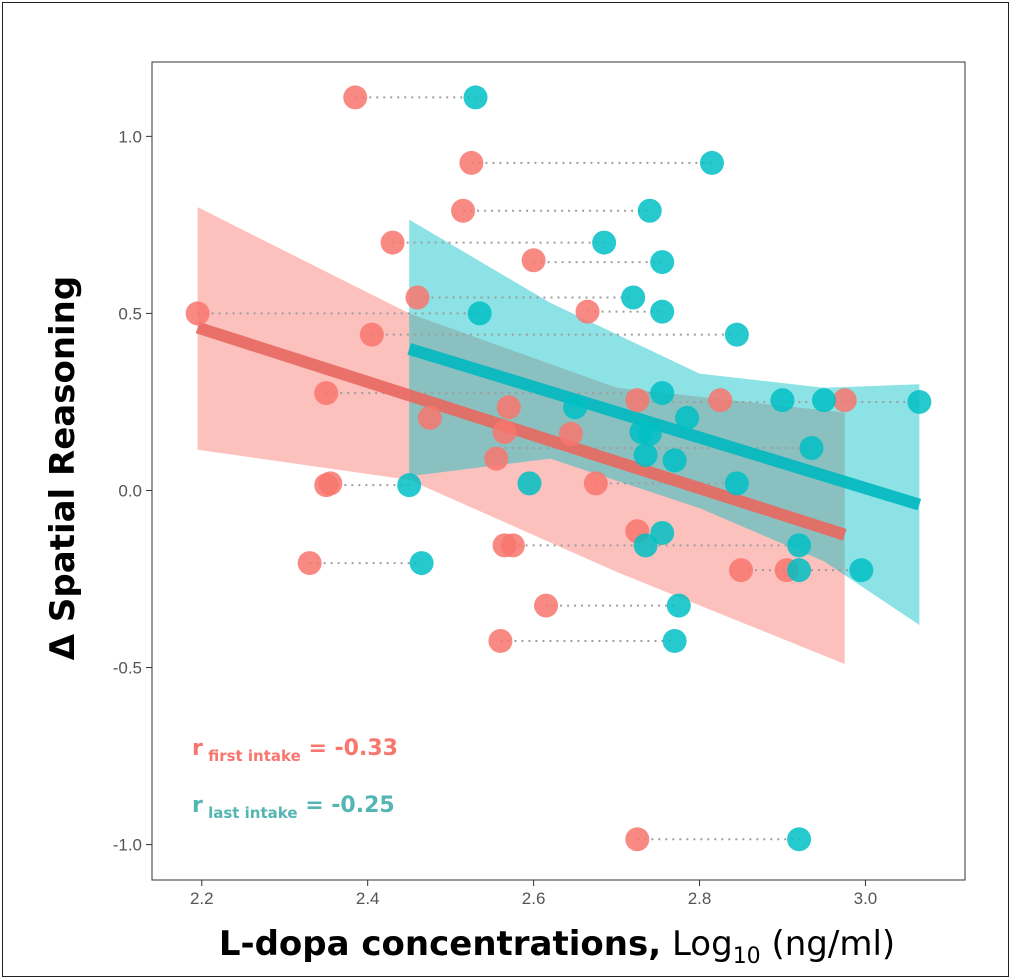 This screenshot has height=979, width=1013. I want to click on x-tick-label: 2.8, so click(700, 898).